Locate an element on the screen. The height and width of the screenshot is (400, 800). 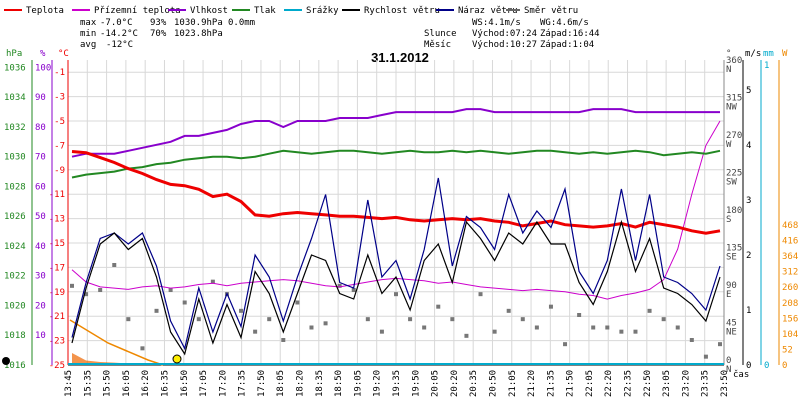
y-tick-label-pressure: 1024 is located at coordinates (15, 247).